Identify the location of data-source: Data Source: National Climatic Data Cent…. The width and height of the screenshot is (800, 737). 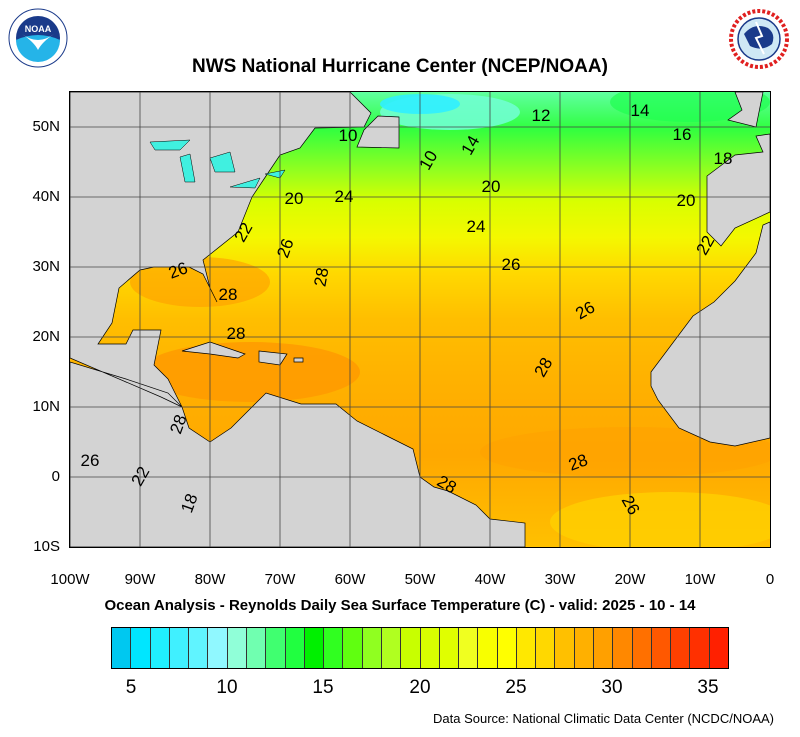
(603, 718).